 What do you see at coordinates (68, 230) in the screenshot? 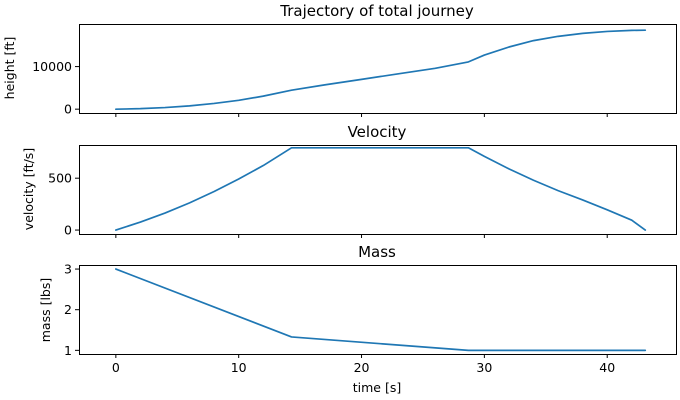
I see `y-tick-label-velocity-0: 0` at bounding box center [68, 230].